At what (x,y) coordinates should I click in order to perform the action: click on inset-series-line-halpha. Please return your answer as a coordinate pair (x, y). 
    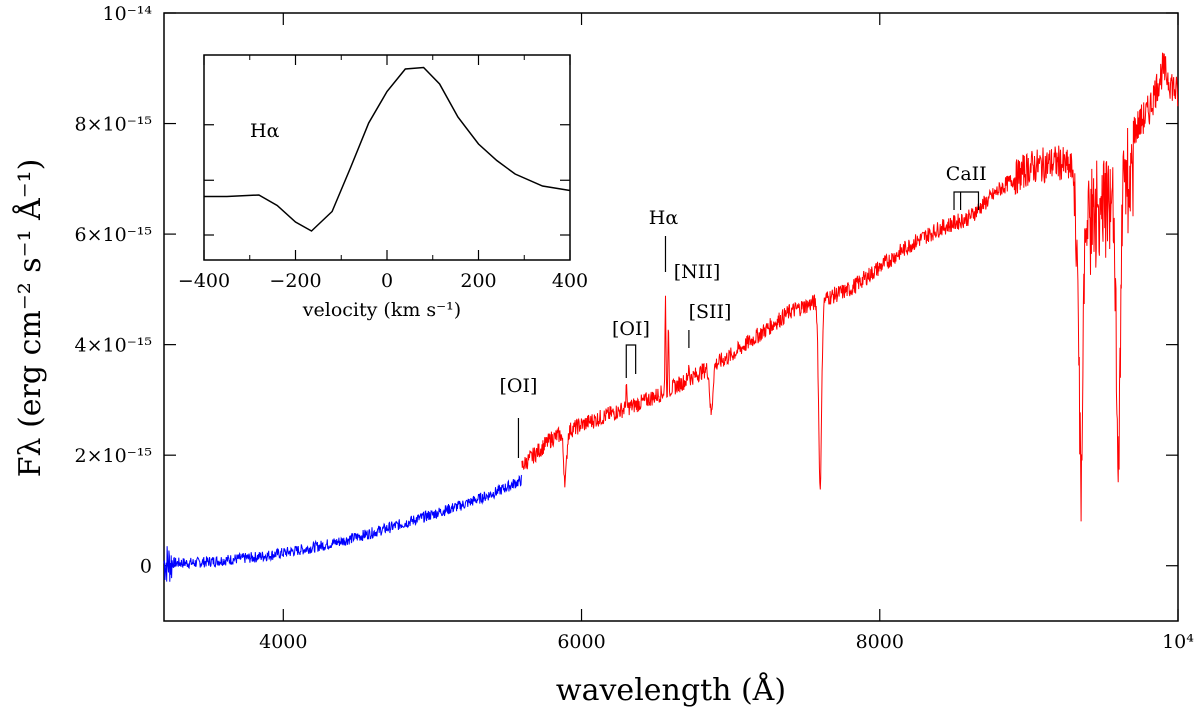
    Looking at the image, I should click on (387, 149).